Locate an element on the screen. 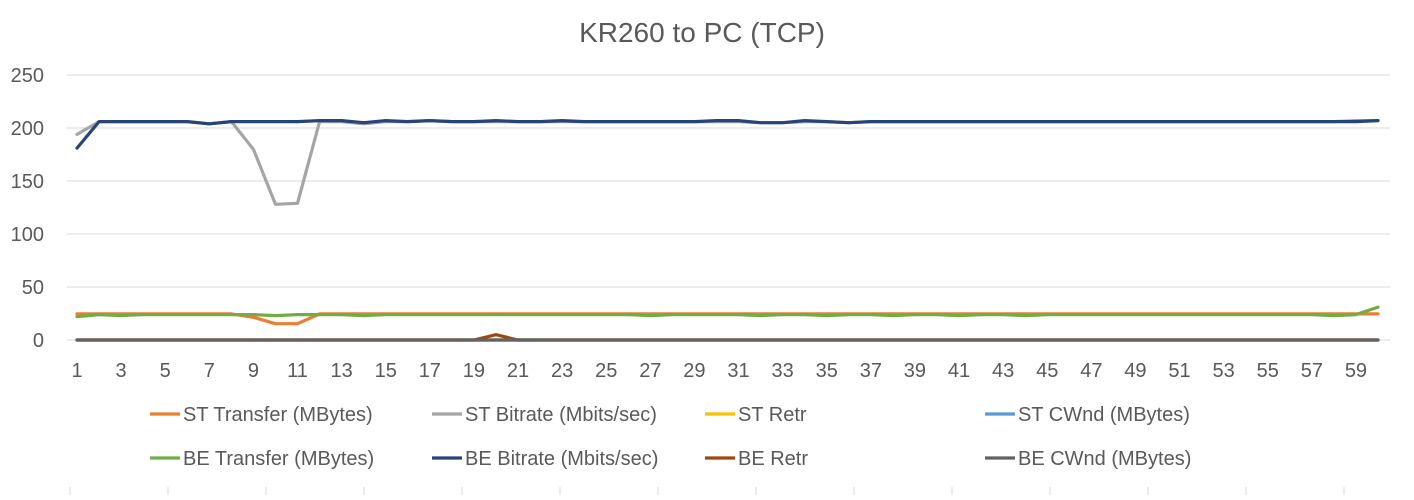 The height and width of the screenshot is (500, 1414). legend-label: ST Transfer (MBytes) is located at coordinates (278, 415).